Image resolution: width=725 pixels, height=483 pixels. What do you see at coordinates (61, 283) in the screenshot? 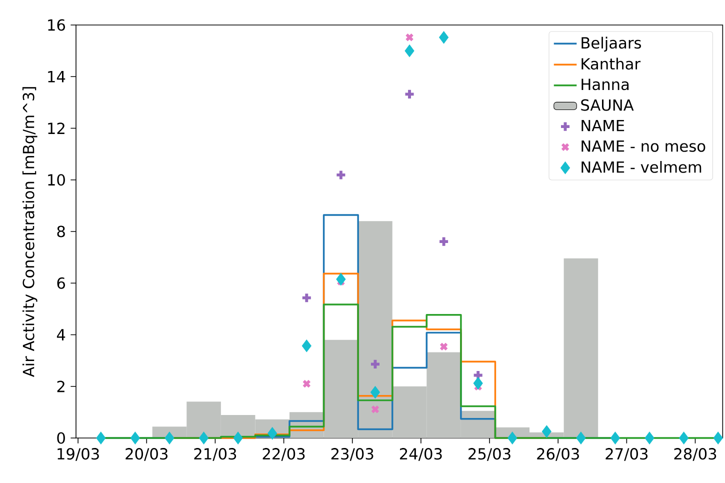
I see `y-tick-label: 6` at bounding box center [61, 283].